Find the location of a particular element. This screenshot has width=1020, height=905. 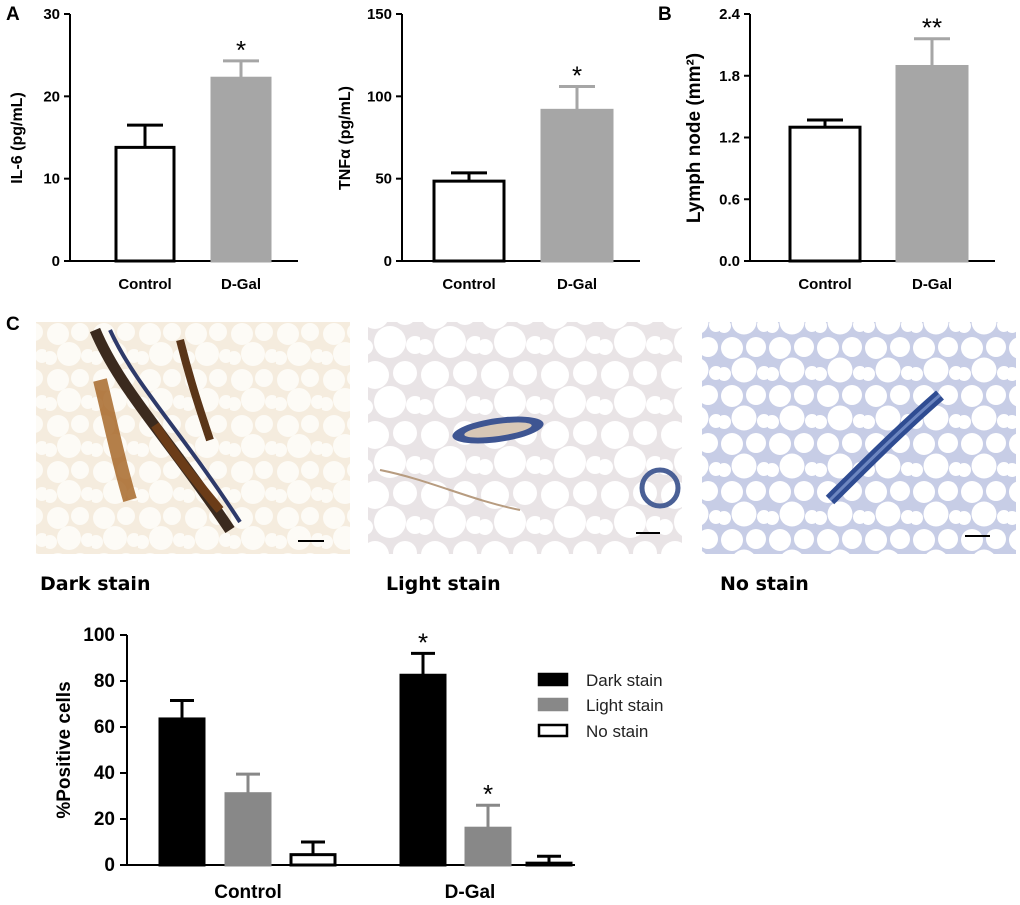

caption-dark-stain: Dark stain is located at coordinates (95, 584).